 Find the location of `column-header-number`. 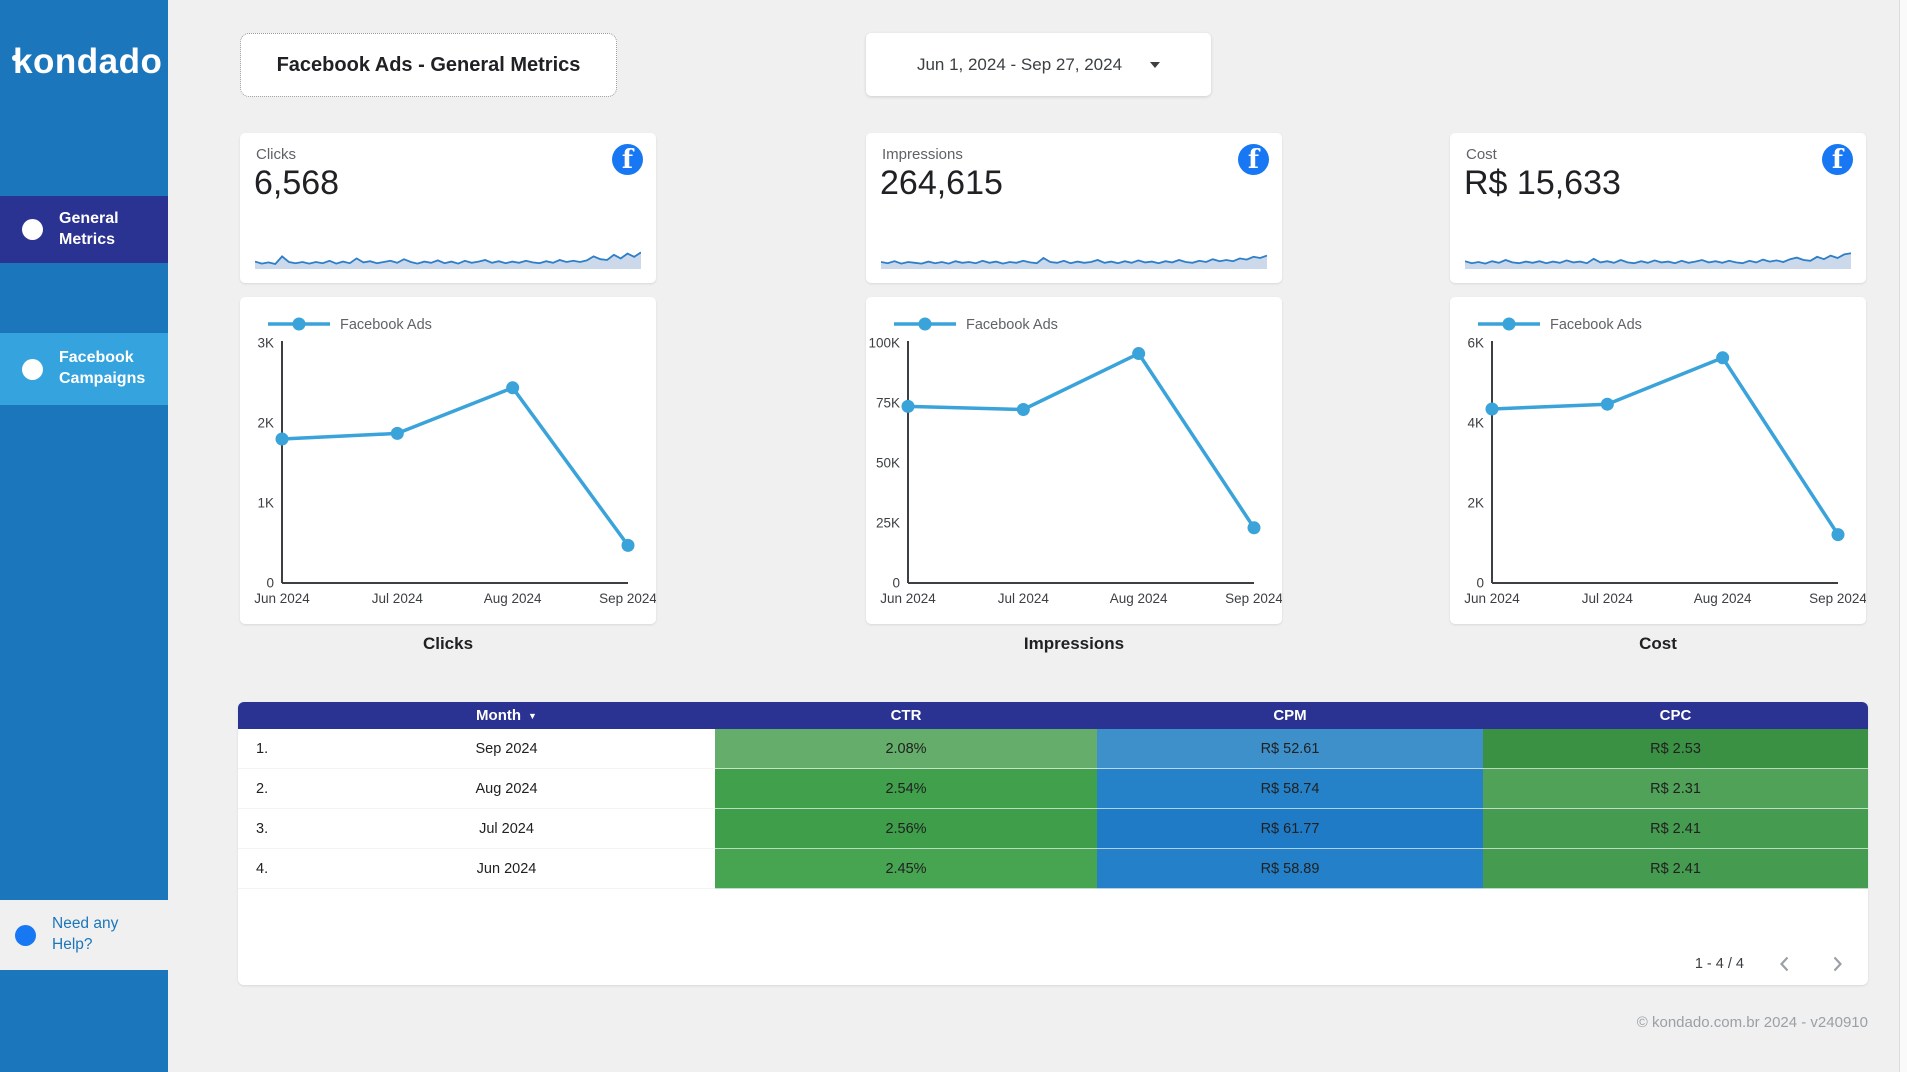

column-header-number is located at coordinates (268, 715).